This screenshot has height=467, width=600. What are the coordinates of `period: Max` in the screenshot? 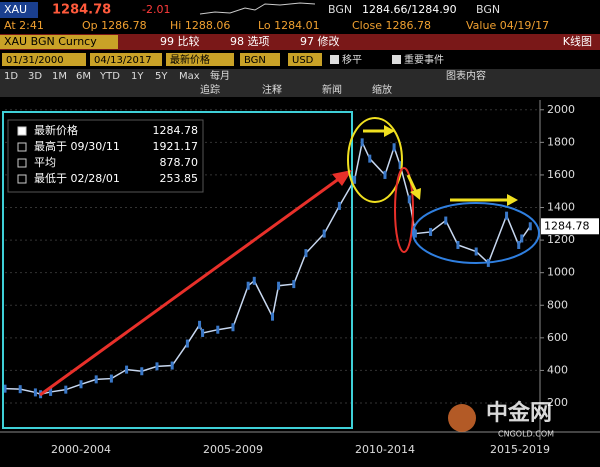 It's located at (189, 76).